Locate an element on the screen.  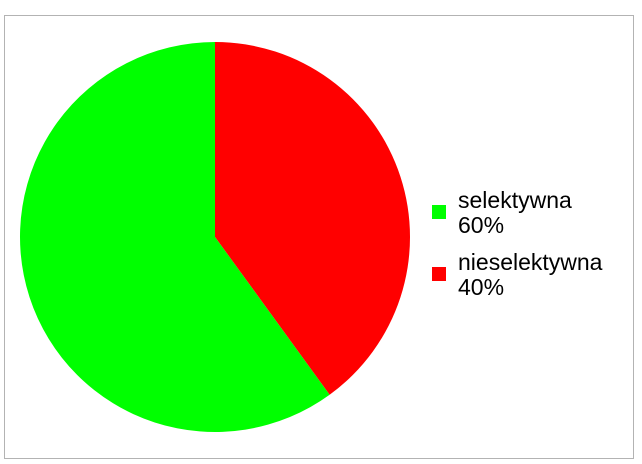
legend: selektywna 60% nieselektywna 40% is located at coordinates (532, 250).